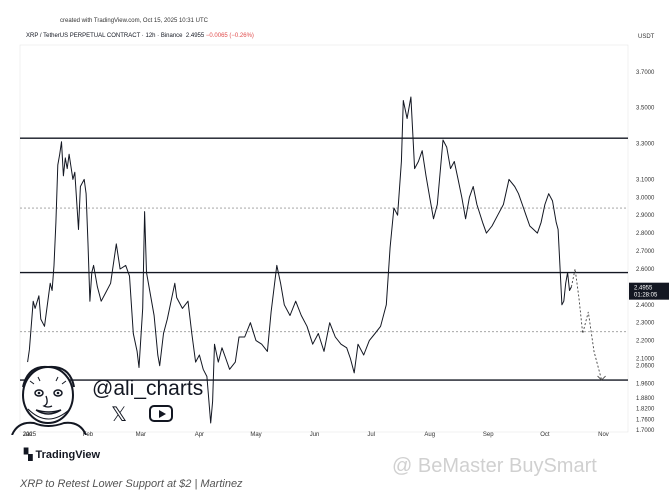  I want to click on y-tick-label: 3.3000, so click(645, 145).